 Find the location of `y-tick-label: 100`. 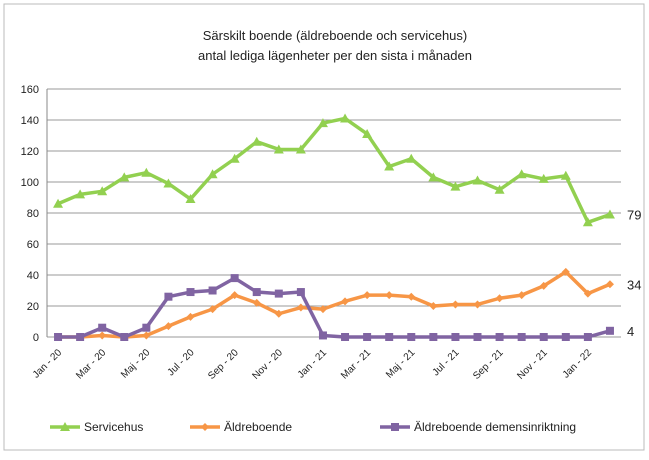

y-tick-label: 100 is located at coordinates (30, 183).